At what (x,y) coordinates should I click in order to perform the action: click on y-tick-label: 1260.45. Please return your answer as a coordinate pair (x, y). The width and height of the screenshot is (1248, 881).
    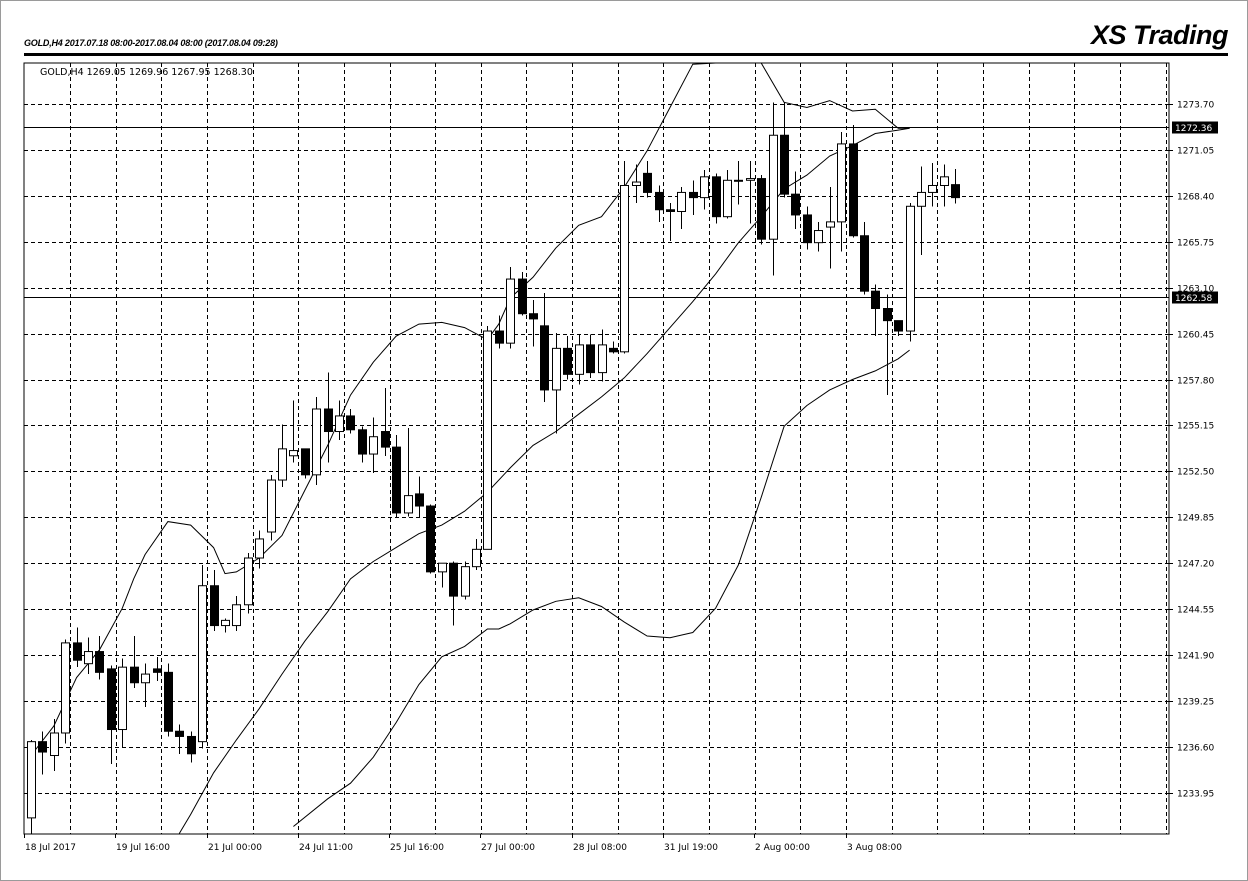
    Looking at the image, I should click on (1195, 336).